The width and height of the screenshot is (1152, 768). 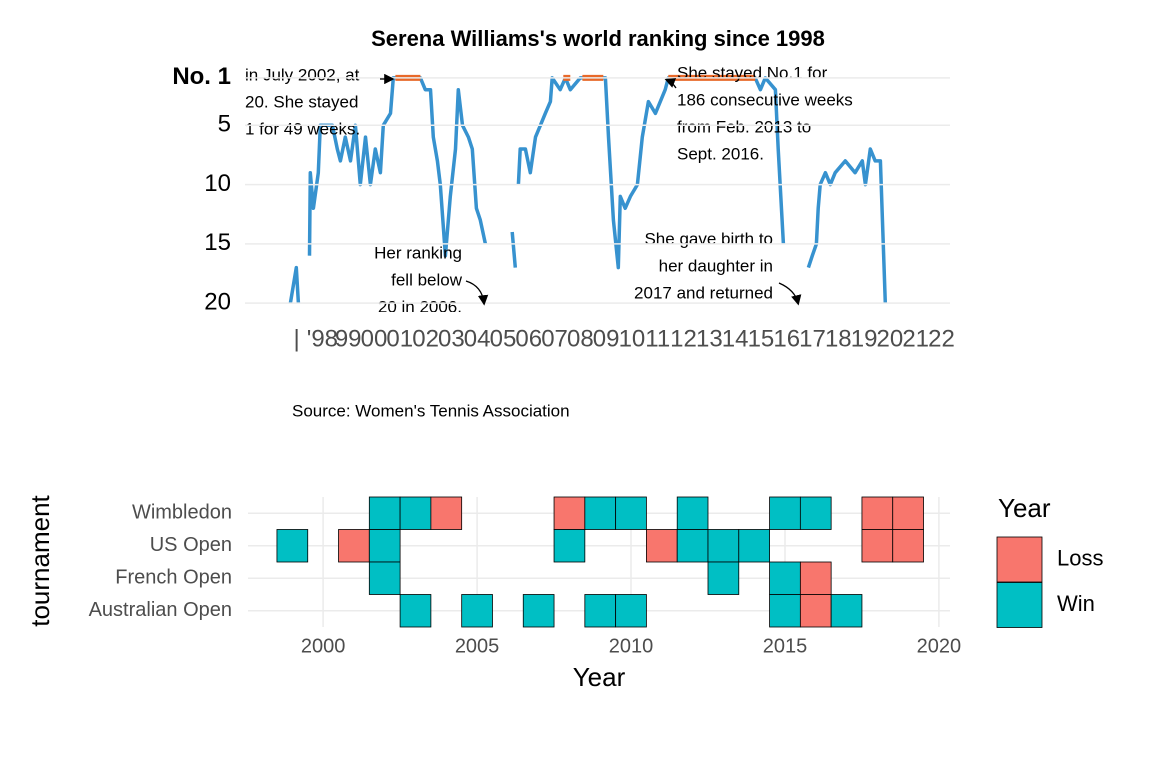 I want to click on x-tick-label: 11, so click(x=657, y=338).